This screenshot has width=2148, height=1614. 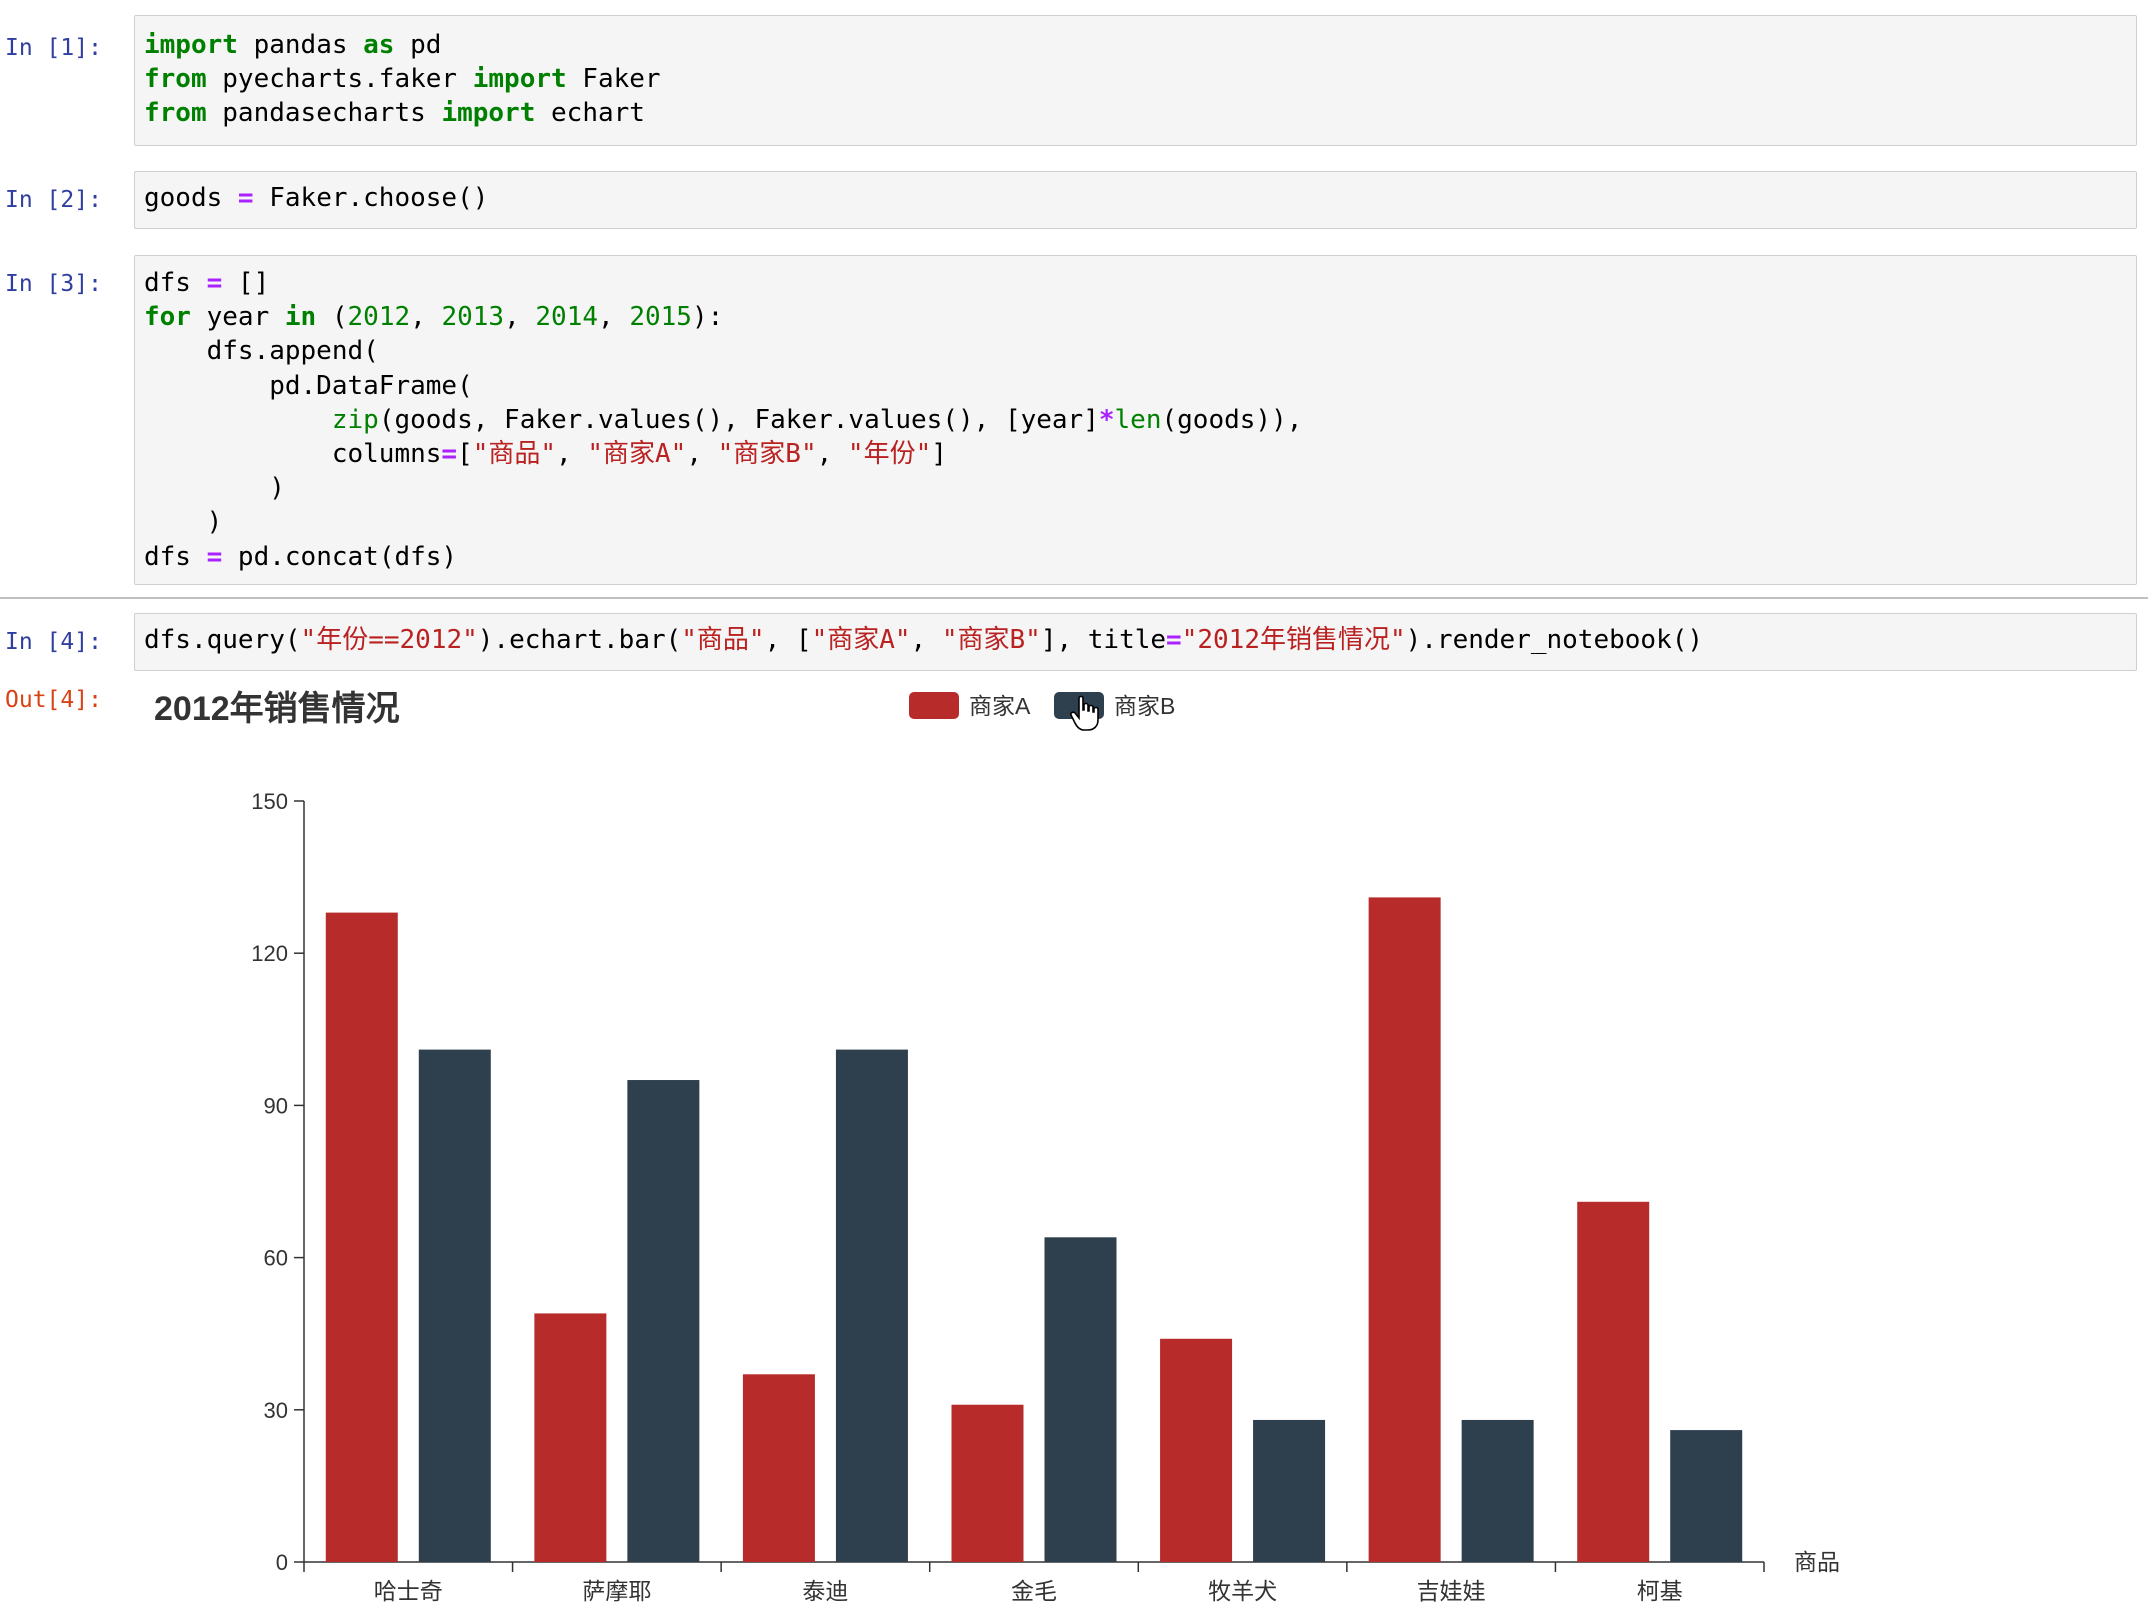 I want to click on code-cell-2: In [2]: goods = Faker.choose(), so click(x=1074, y=200).